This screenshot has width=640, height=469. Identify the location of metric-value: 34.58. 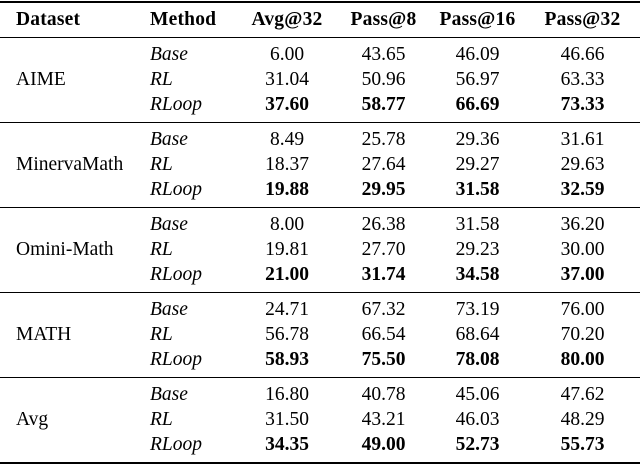
(477, 274).